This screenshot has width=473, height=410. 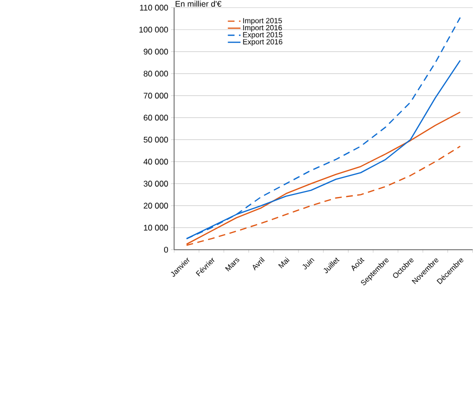 I want to click on y-axis-title: En millier d'€, so click(x=199, y=3).